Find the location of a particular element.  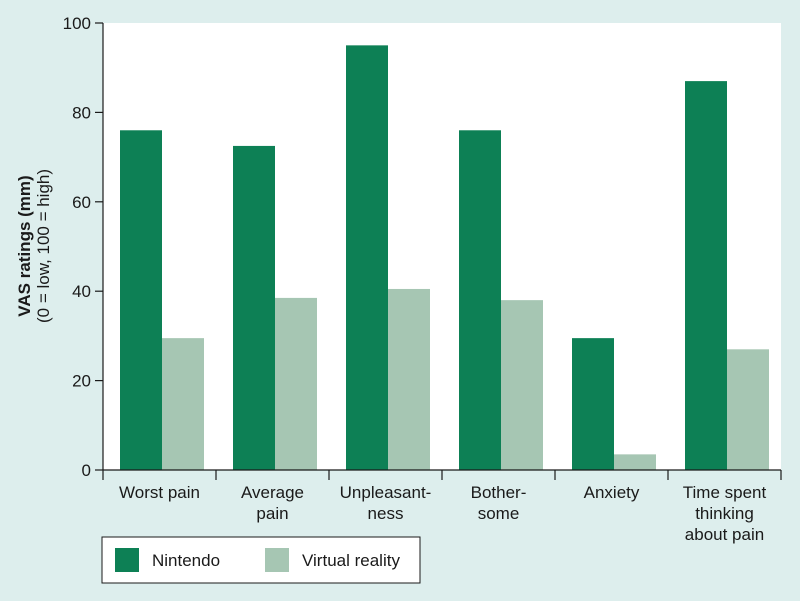

legend-swatch-virtual-reality is located at coordinates (277, 560).